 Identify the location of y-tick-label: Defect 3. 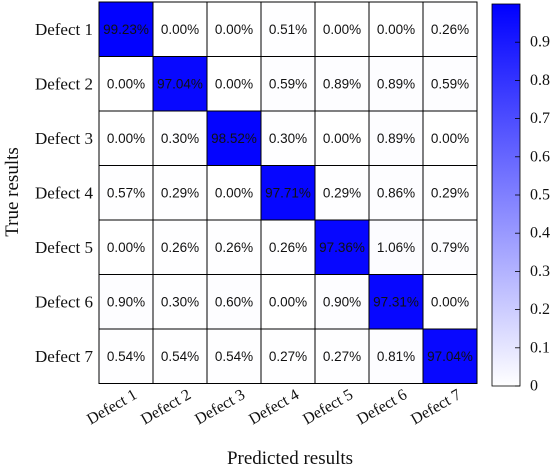
(64, 138).